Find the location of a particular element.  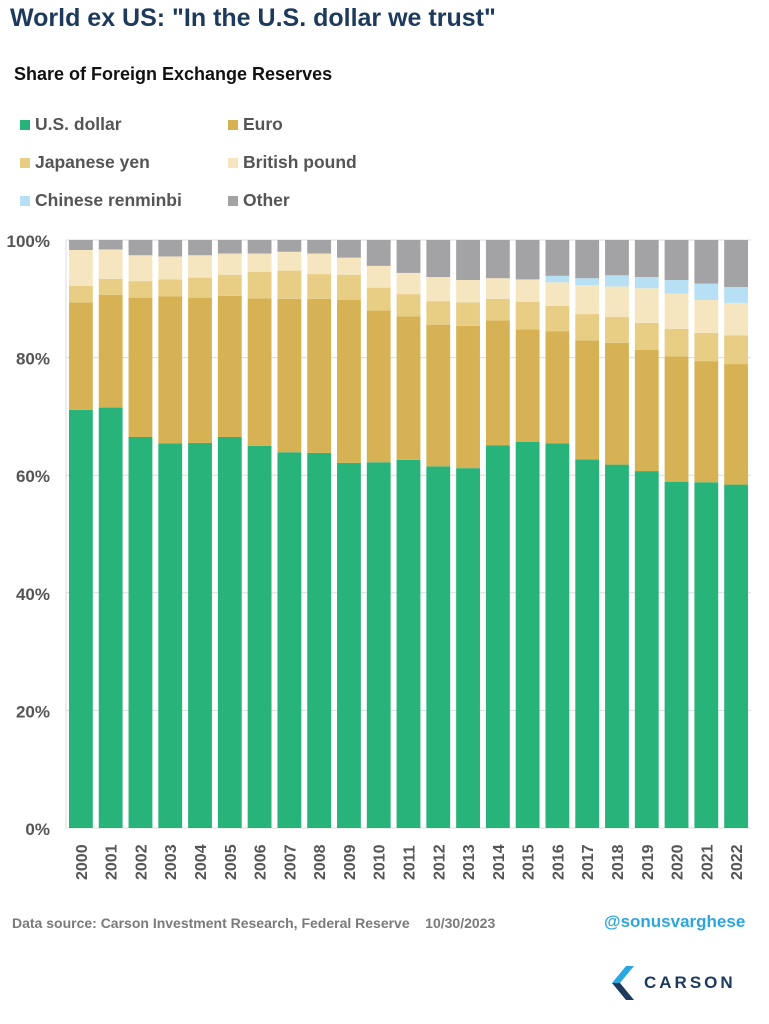

legend-label: British pound is located at coordinates (300, 162).